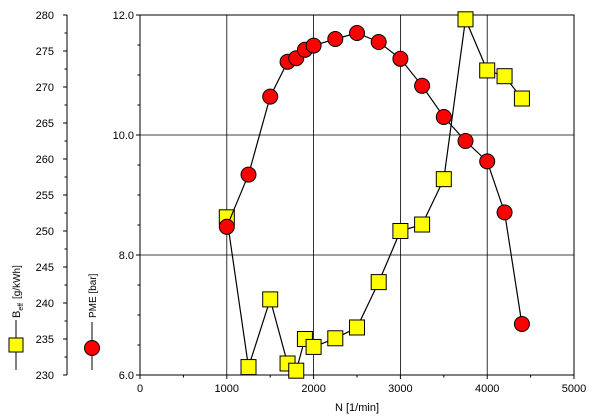 The height and width of the screenshot is (417, 592). Describe the element at coordinates (123, 136) in the screenshot. I see `pme-tick-label: 10.0` at that location.